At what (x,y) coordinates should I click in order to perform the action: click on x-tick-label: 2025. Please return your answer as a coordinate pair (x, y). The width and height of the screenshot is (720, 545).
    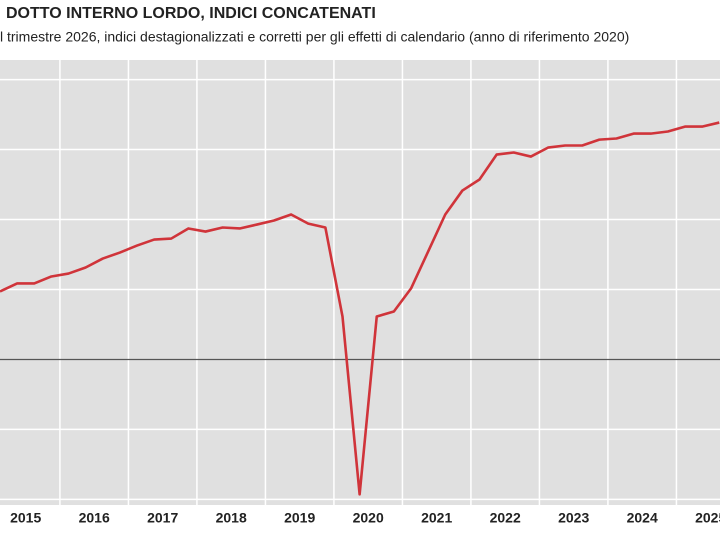
    Looking at the image, I should click on (707, 518).